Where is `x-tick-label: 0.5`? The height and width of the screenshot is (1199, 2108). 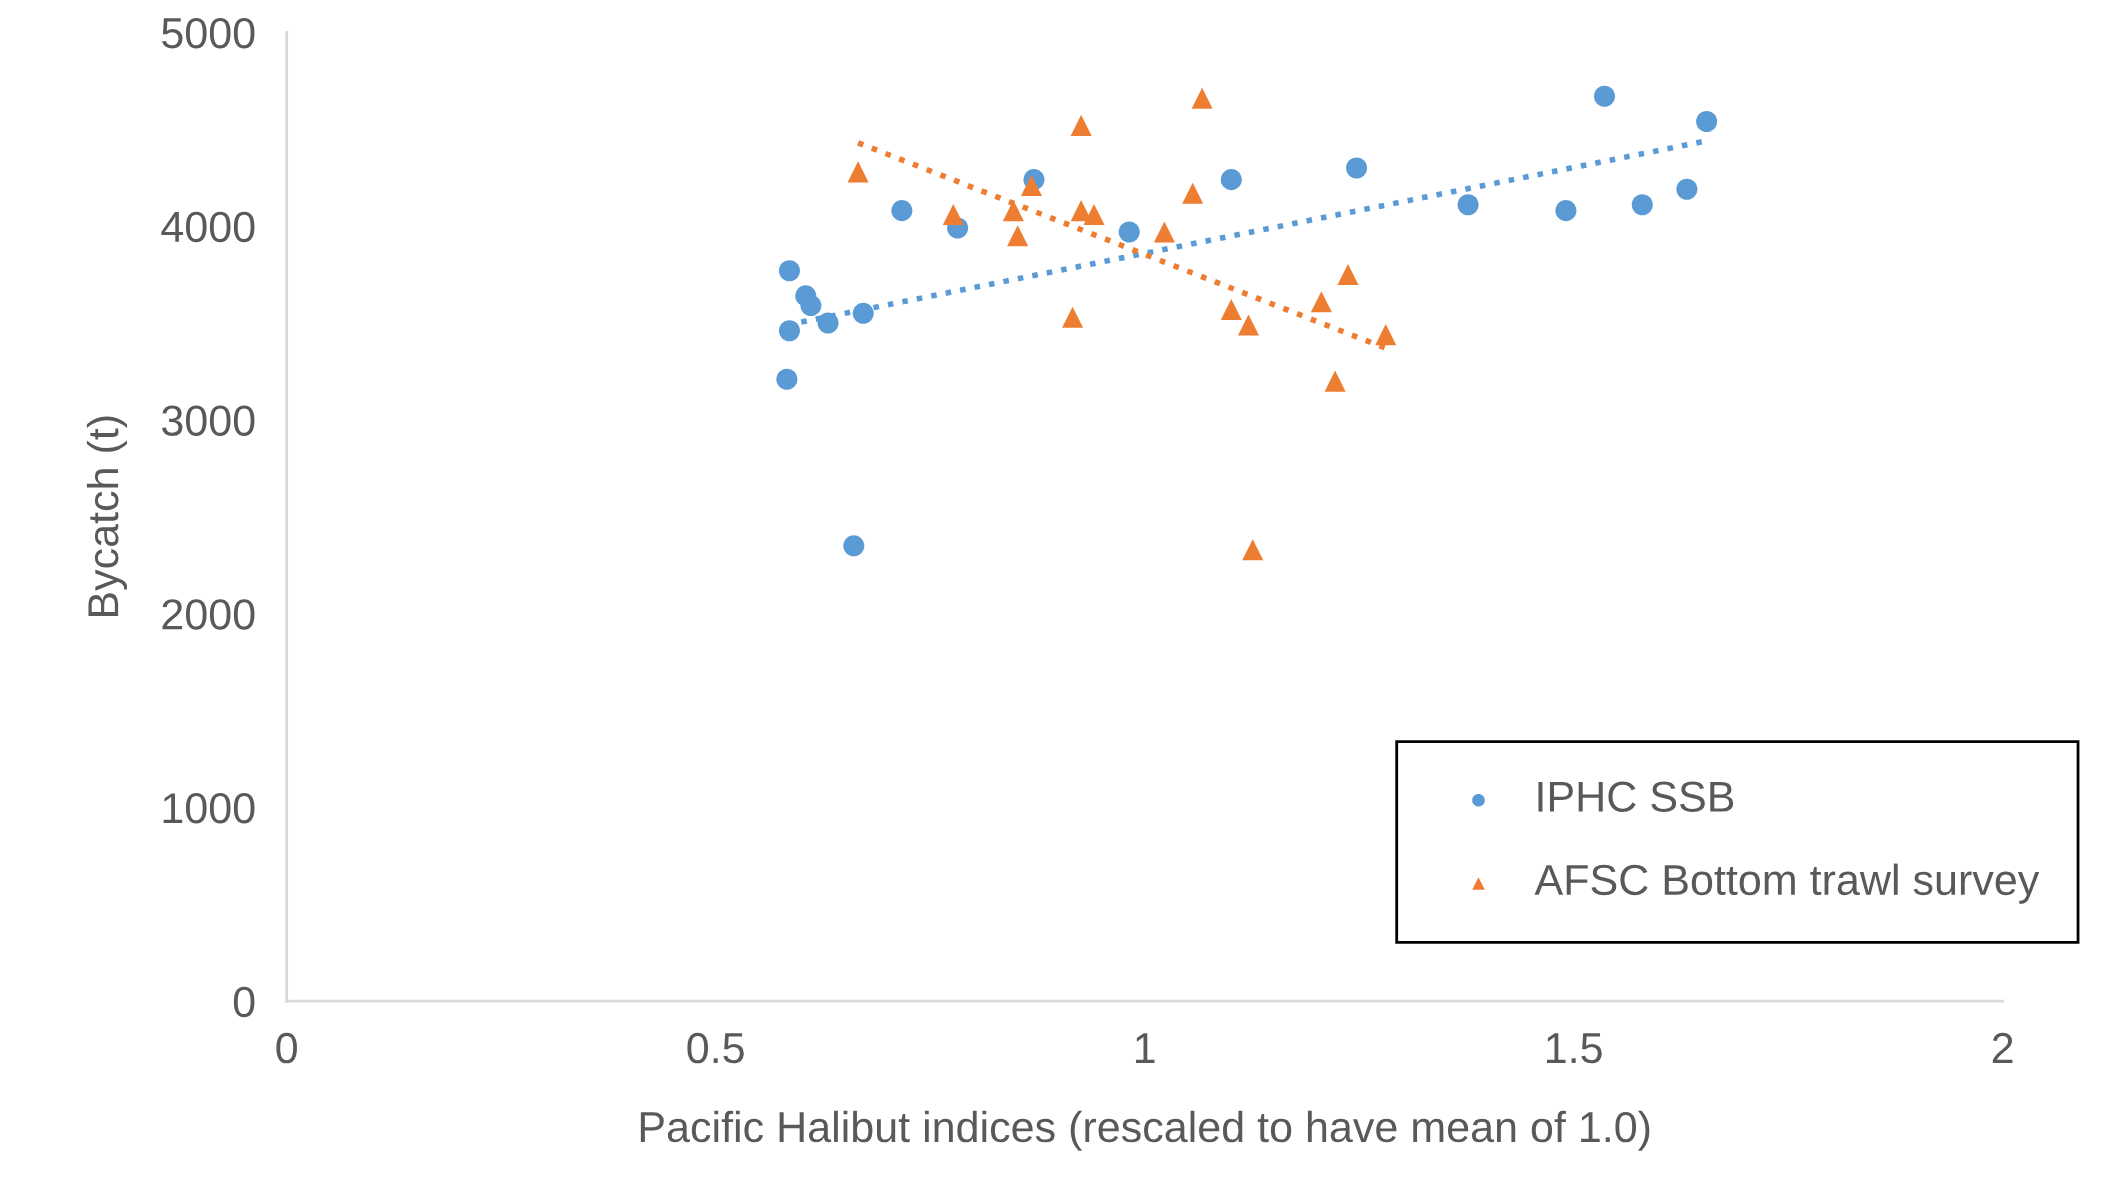
x-tick-label: 0.5 is located at coordinates (715, 1048).